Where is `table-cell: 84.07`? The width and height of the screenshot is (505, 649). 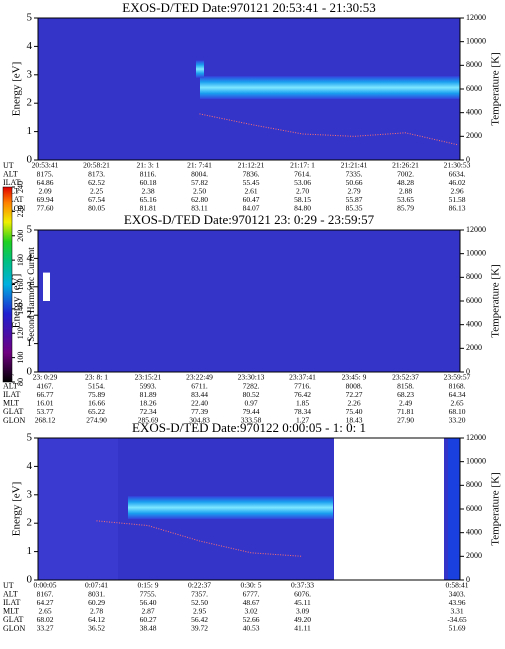 table-cell: 84.07 is located at coordinates (251, 208).